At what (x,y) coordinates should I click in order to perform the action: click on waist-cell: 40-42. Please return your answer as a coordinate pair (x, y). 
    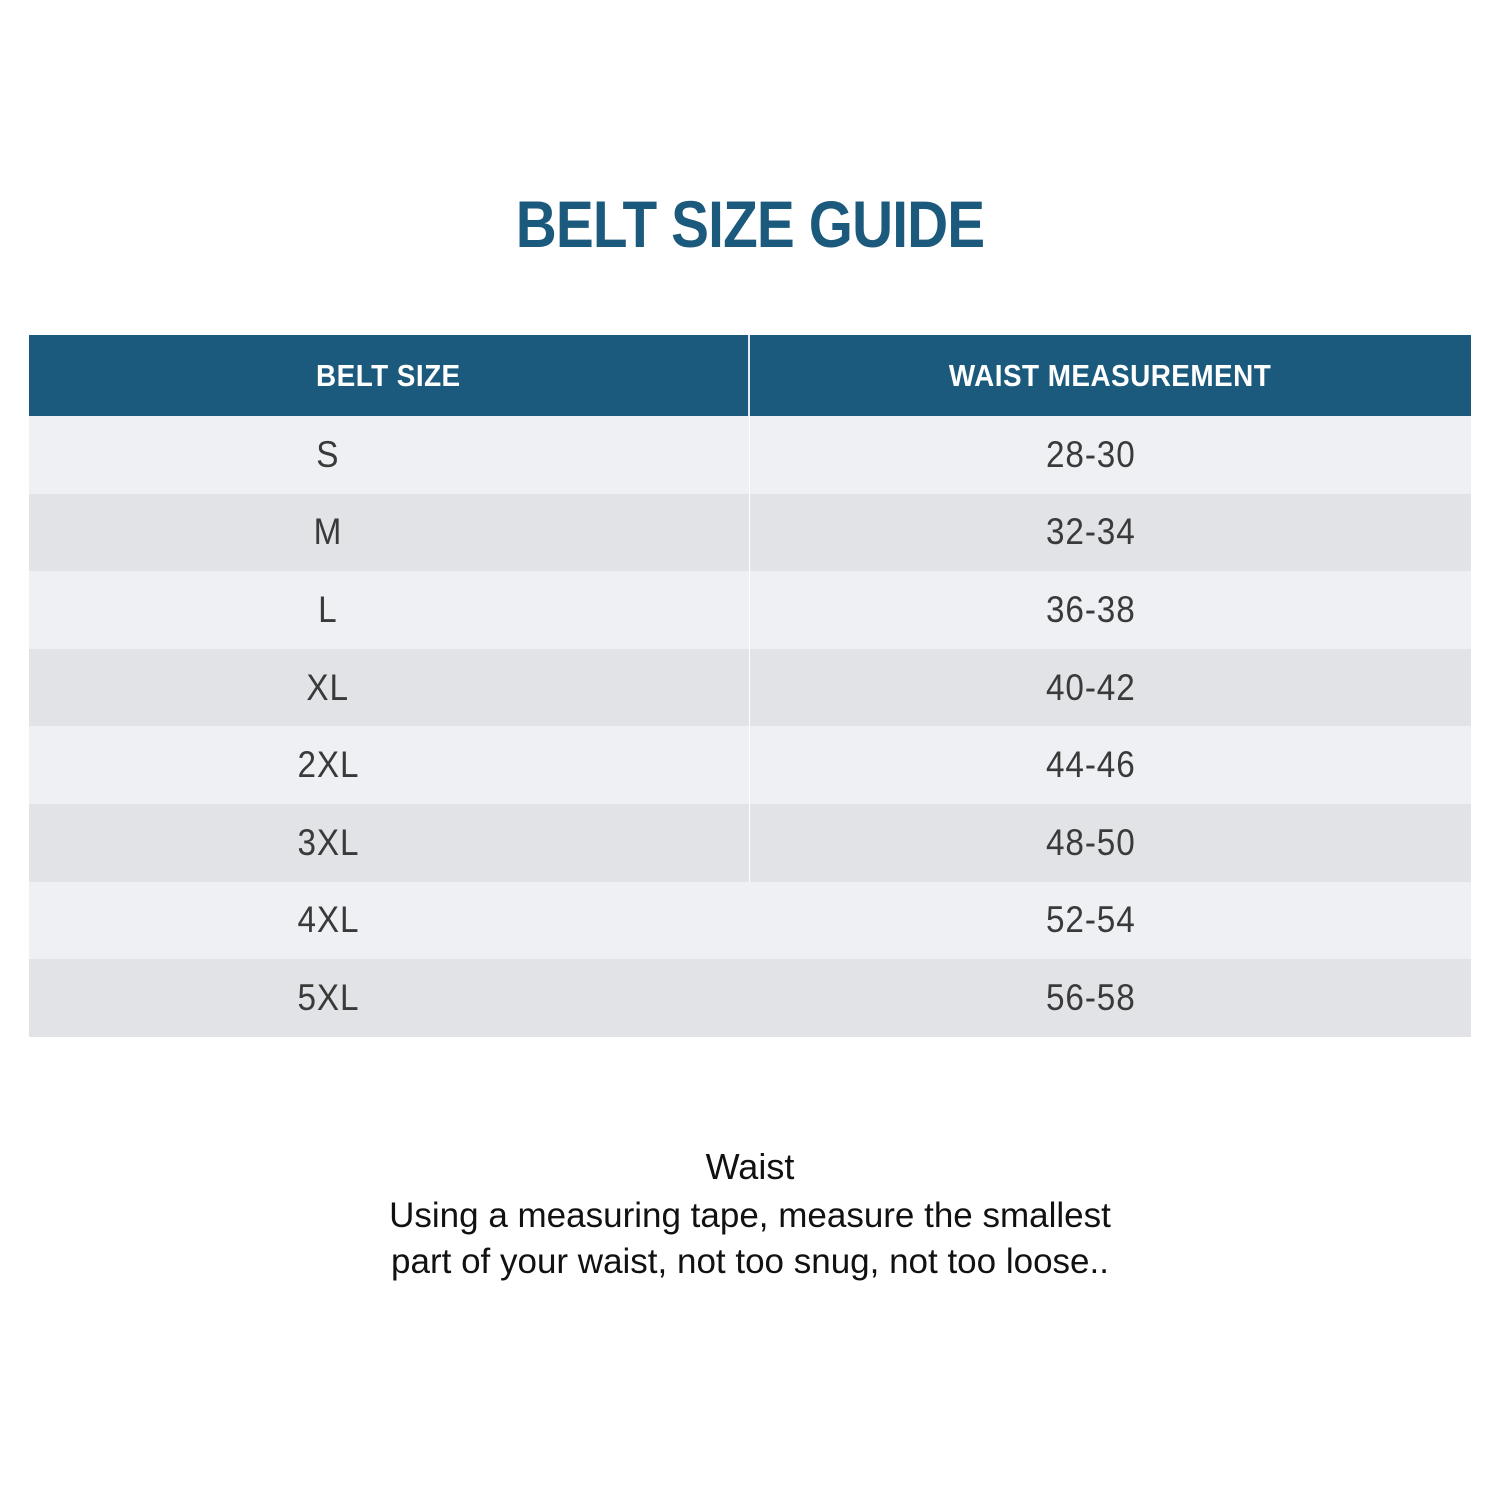
    Looking at the image, I should click on (1110, 688).